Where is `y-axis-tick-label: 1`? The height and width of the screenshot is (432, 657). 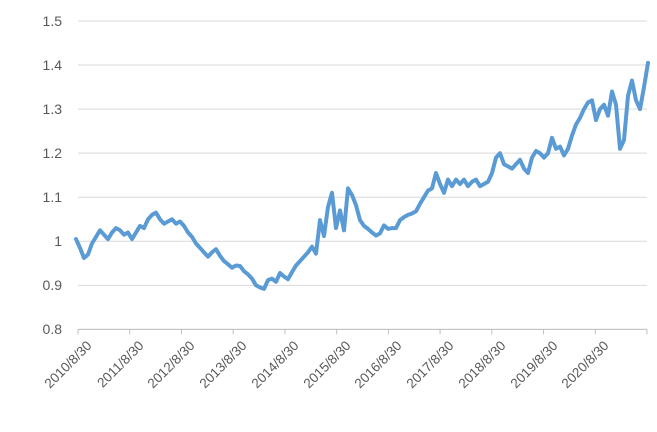
y-axis-tick-label: 1 is located at coordinates (58, 241).